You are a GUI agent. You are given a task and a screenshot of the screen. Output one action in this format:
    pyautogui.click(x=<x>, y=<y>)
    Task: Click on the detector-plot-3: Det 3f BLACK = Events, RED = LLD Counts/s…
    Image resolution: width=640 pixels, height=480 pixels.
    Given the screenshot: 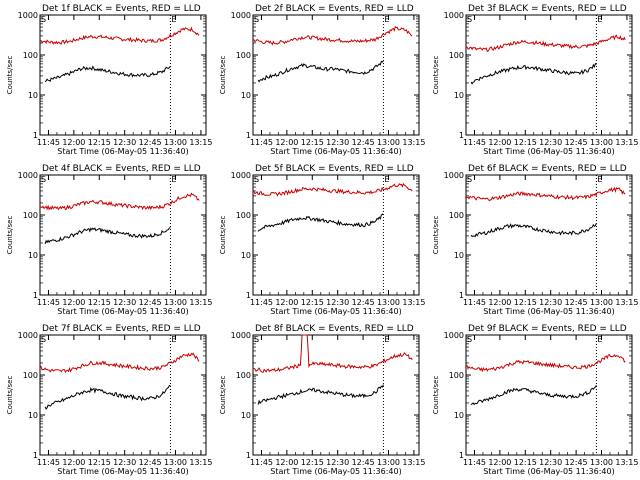 What is the action you would take?
    pyautogui.click(x=535, y=80)
    